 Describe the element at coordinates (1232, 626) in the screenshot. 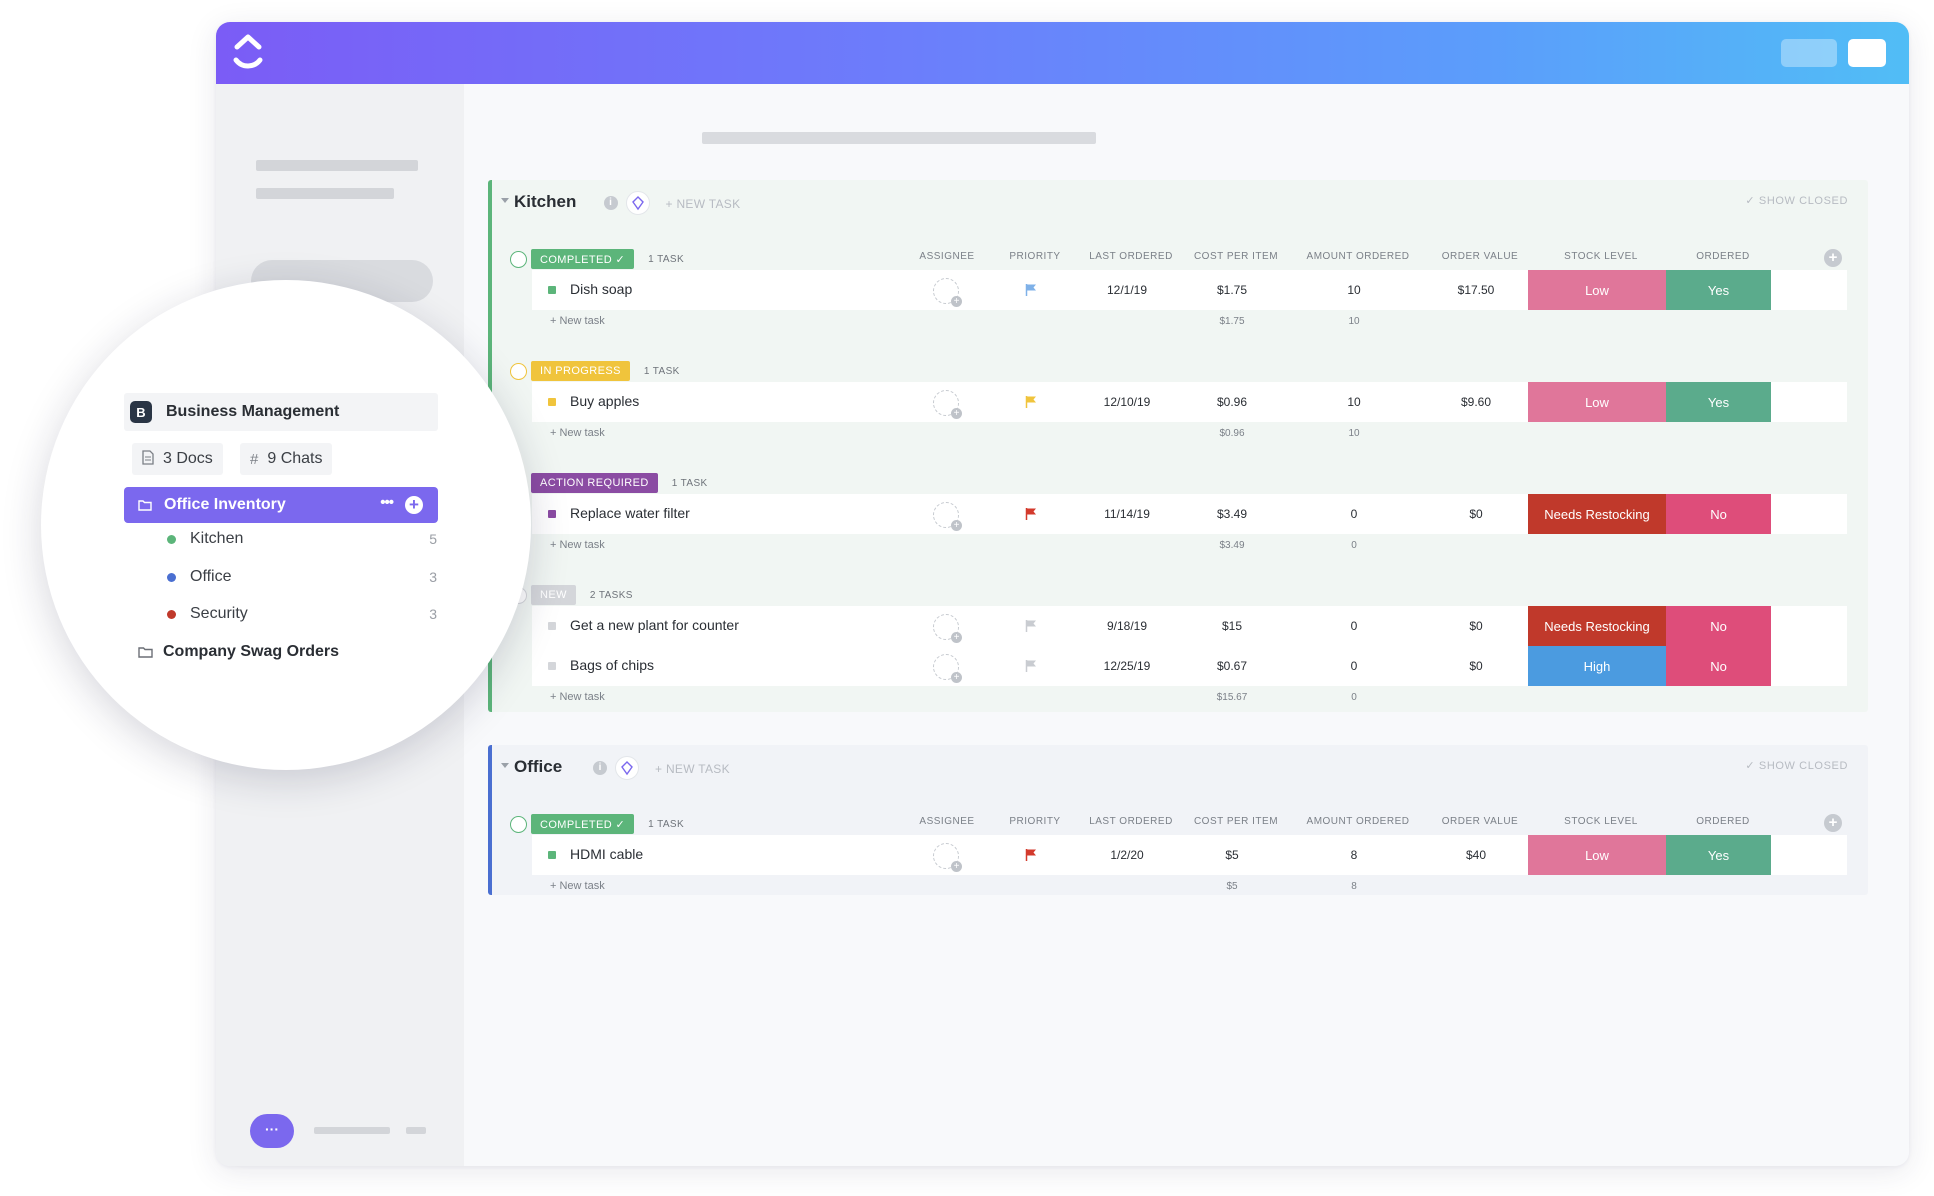

I see `cost-per-item-cell: $15` at that location.